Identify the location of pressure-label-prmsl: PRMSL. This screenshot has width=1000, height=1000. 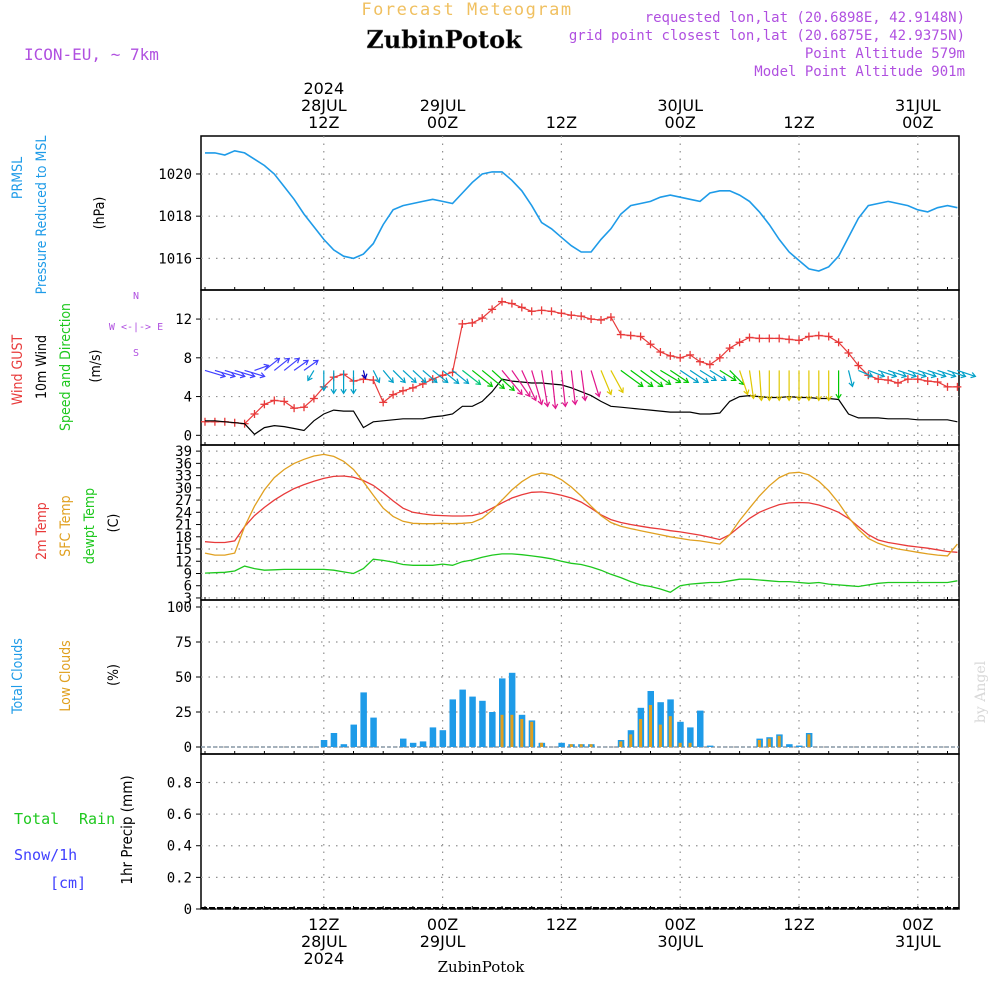
(18, 178).